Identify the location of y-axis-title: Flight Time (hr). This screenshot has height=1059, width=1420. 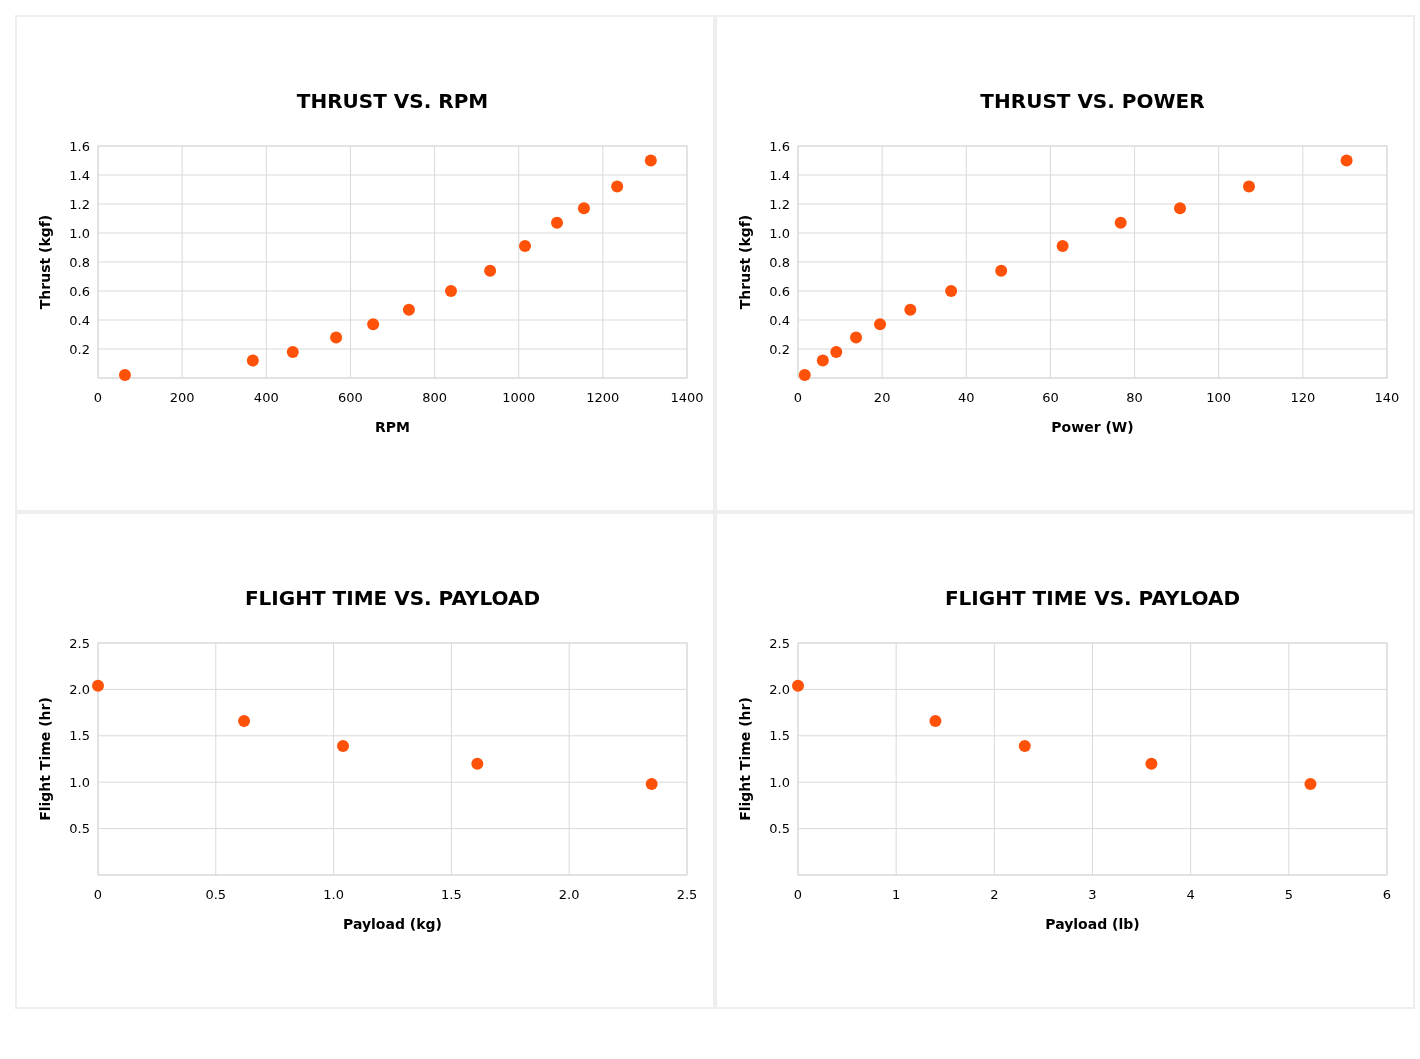
(45, 759).